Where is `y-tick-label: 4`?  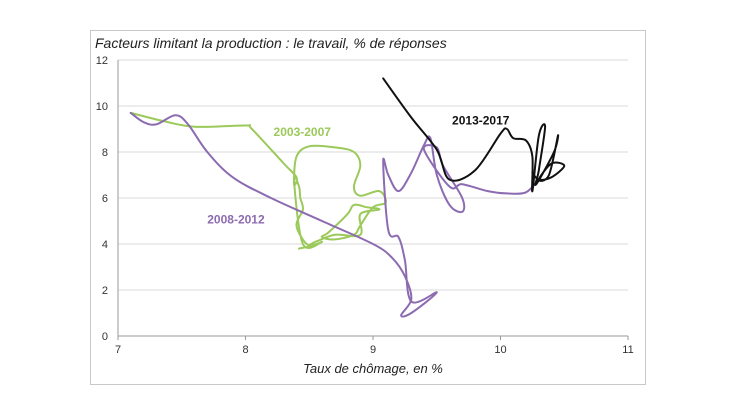
y-tick-label: 4 is located at coordinates (105, 245).